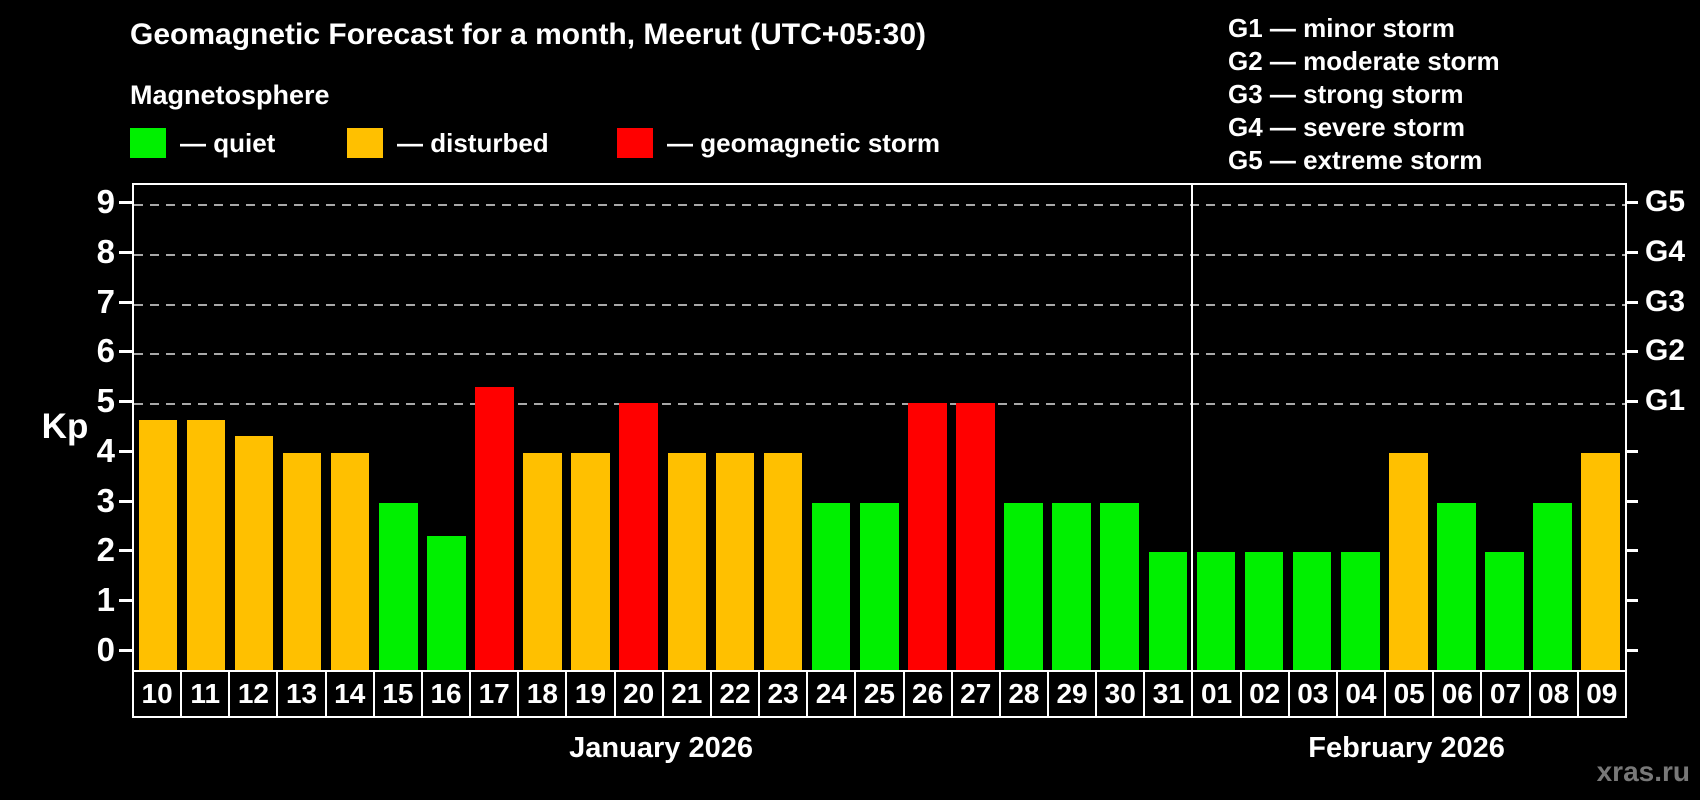 This screenshot has height=800, width=1700. What do you see at coordinates (202, 143) in the screenshot?
I see `legend-item-quiet: — quiet` at bounding box center [202, 143].